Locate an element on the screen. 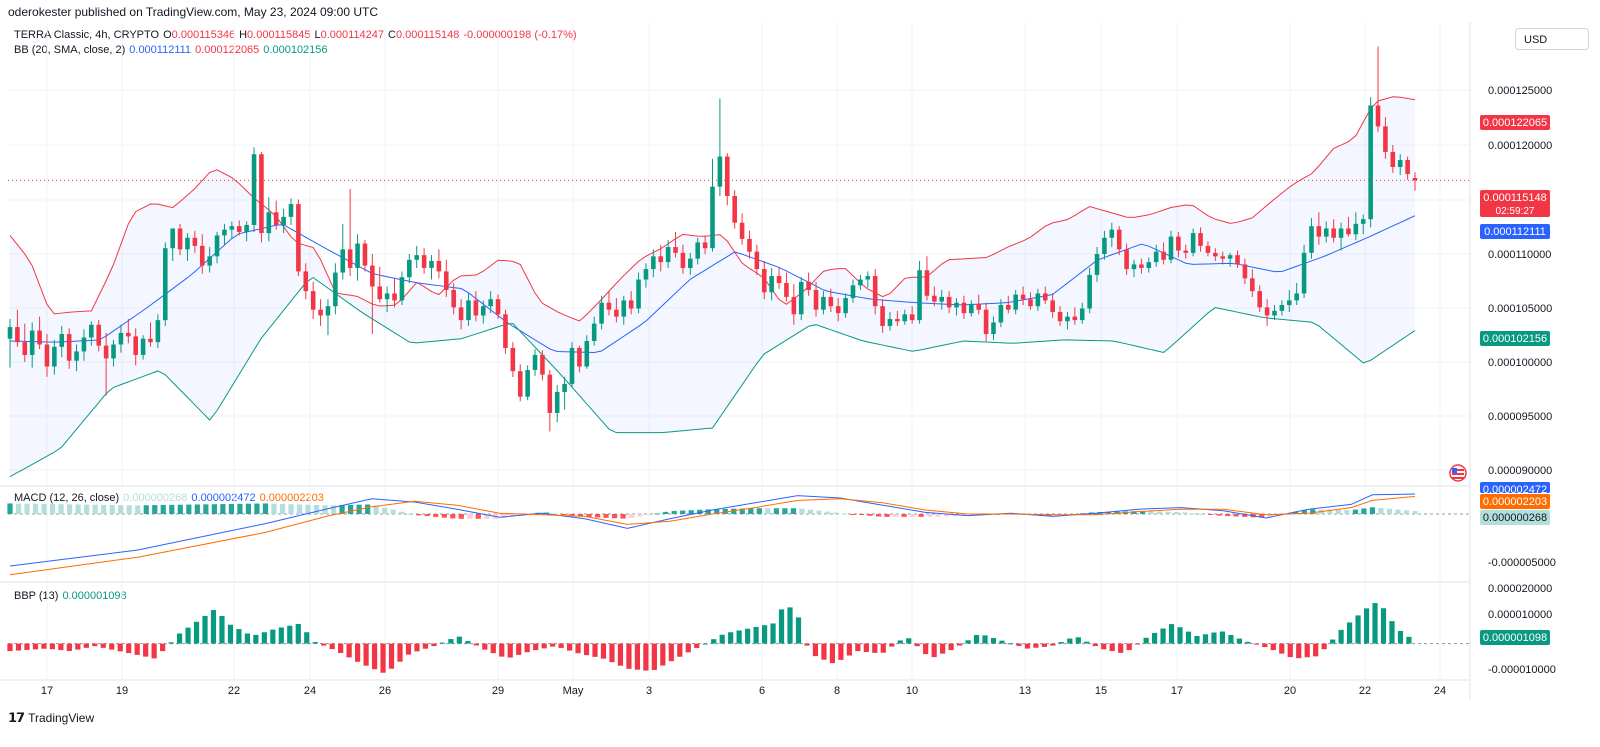 This screenshot has height=747, width=1600. bbp-tag-bg is located at coordinates (1515, 637).